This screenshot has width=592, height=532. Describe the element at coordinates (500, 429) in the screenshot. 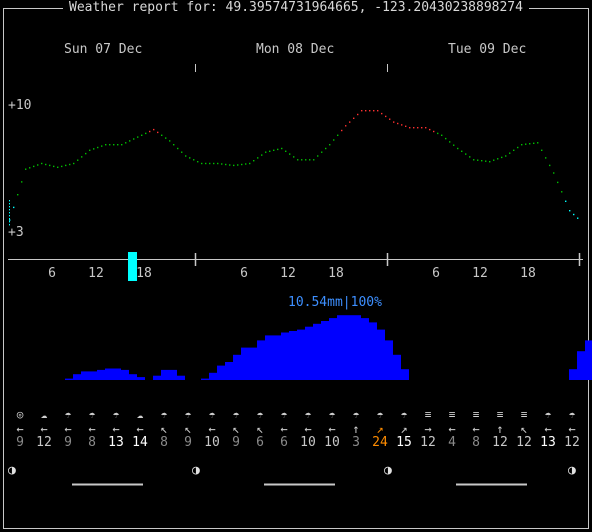

I see `wind-direction-arrow: ↑` at that location.